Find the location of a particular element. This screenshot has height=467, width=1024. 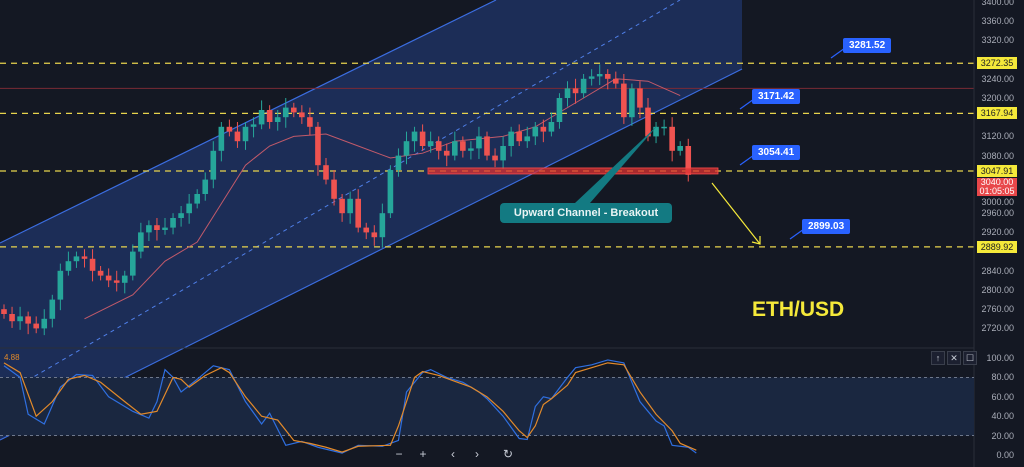

maximize-pane-button: ☐ is located at coordinates (970, 358).